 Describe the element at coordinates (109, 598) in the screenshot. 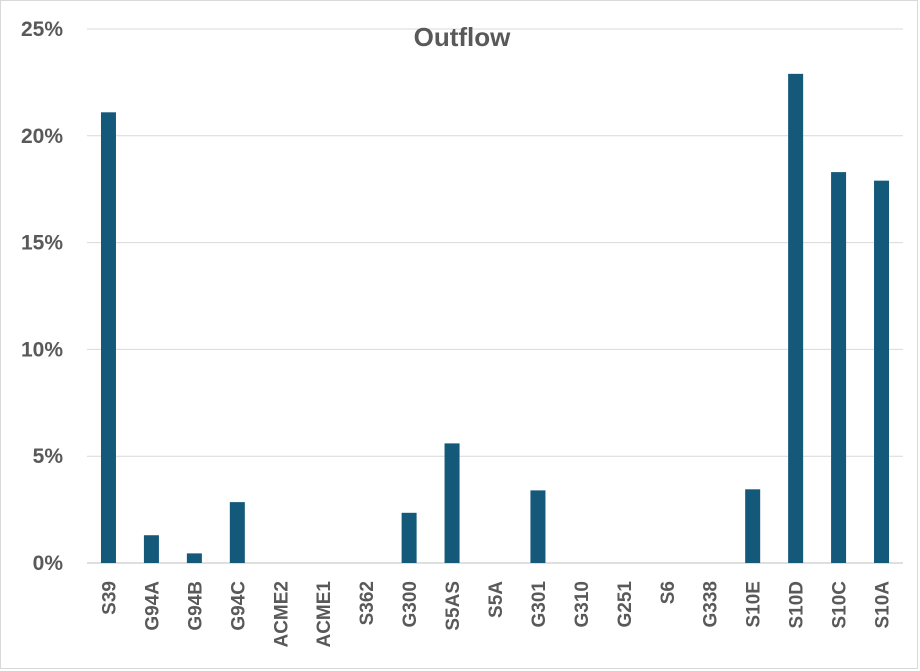

I see `x-tick-label: S39` at that location.